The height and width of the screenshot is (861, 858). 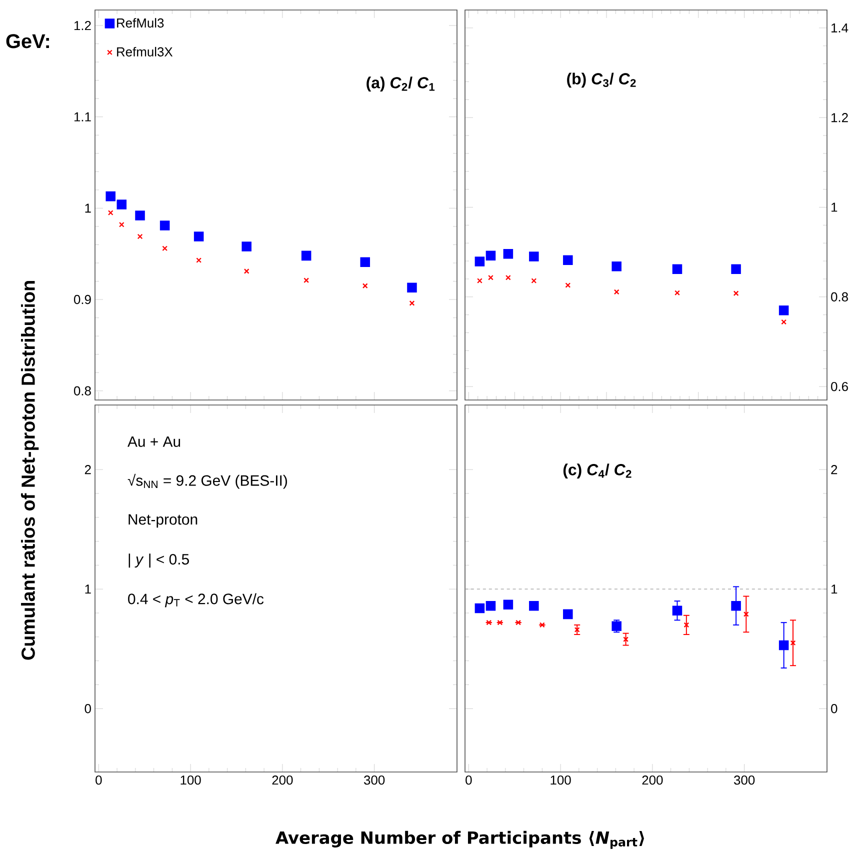 What do you see at coordinates (140, 23) in the screenshot?
I see `legend-label: RefMul3` at bounding box center [140, 23].